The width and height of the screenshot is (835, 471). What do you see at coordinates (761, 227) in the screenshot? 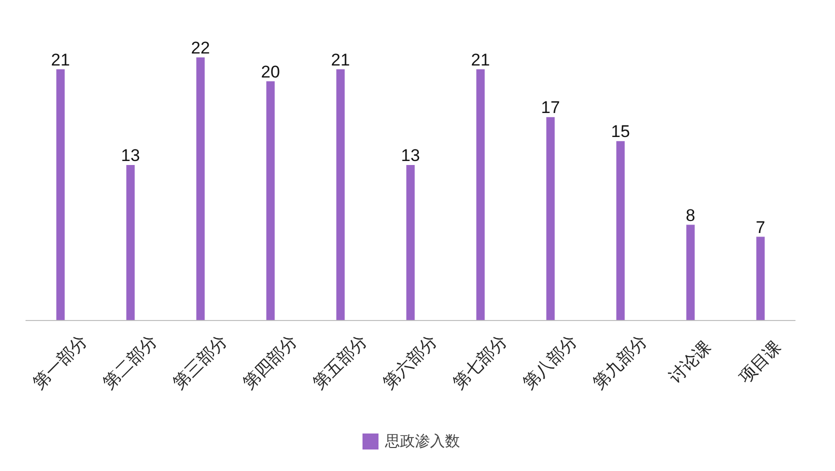
I see `data-label: 7` at bounding box center [761, 227].